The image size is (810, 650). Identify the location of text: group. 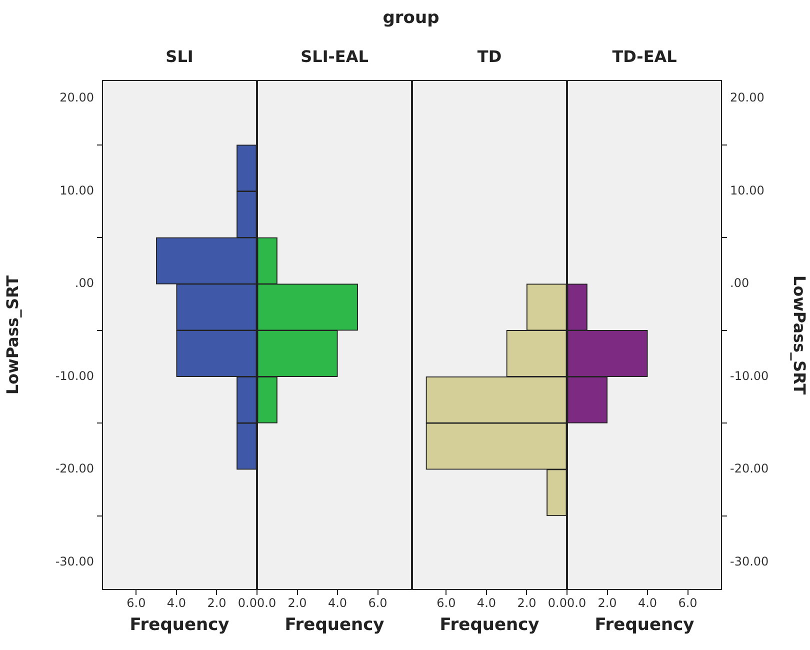
(411, 18).